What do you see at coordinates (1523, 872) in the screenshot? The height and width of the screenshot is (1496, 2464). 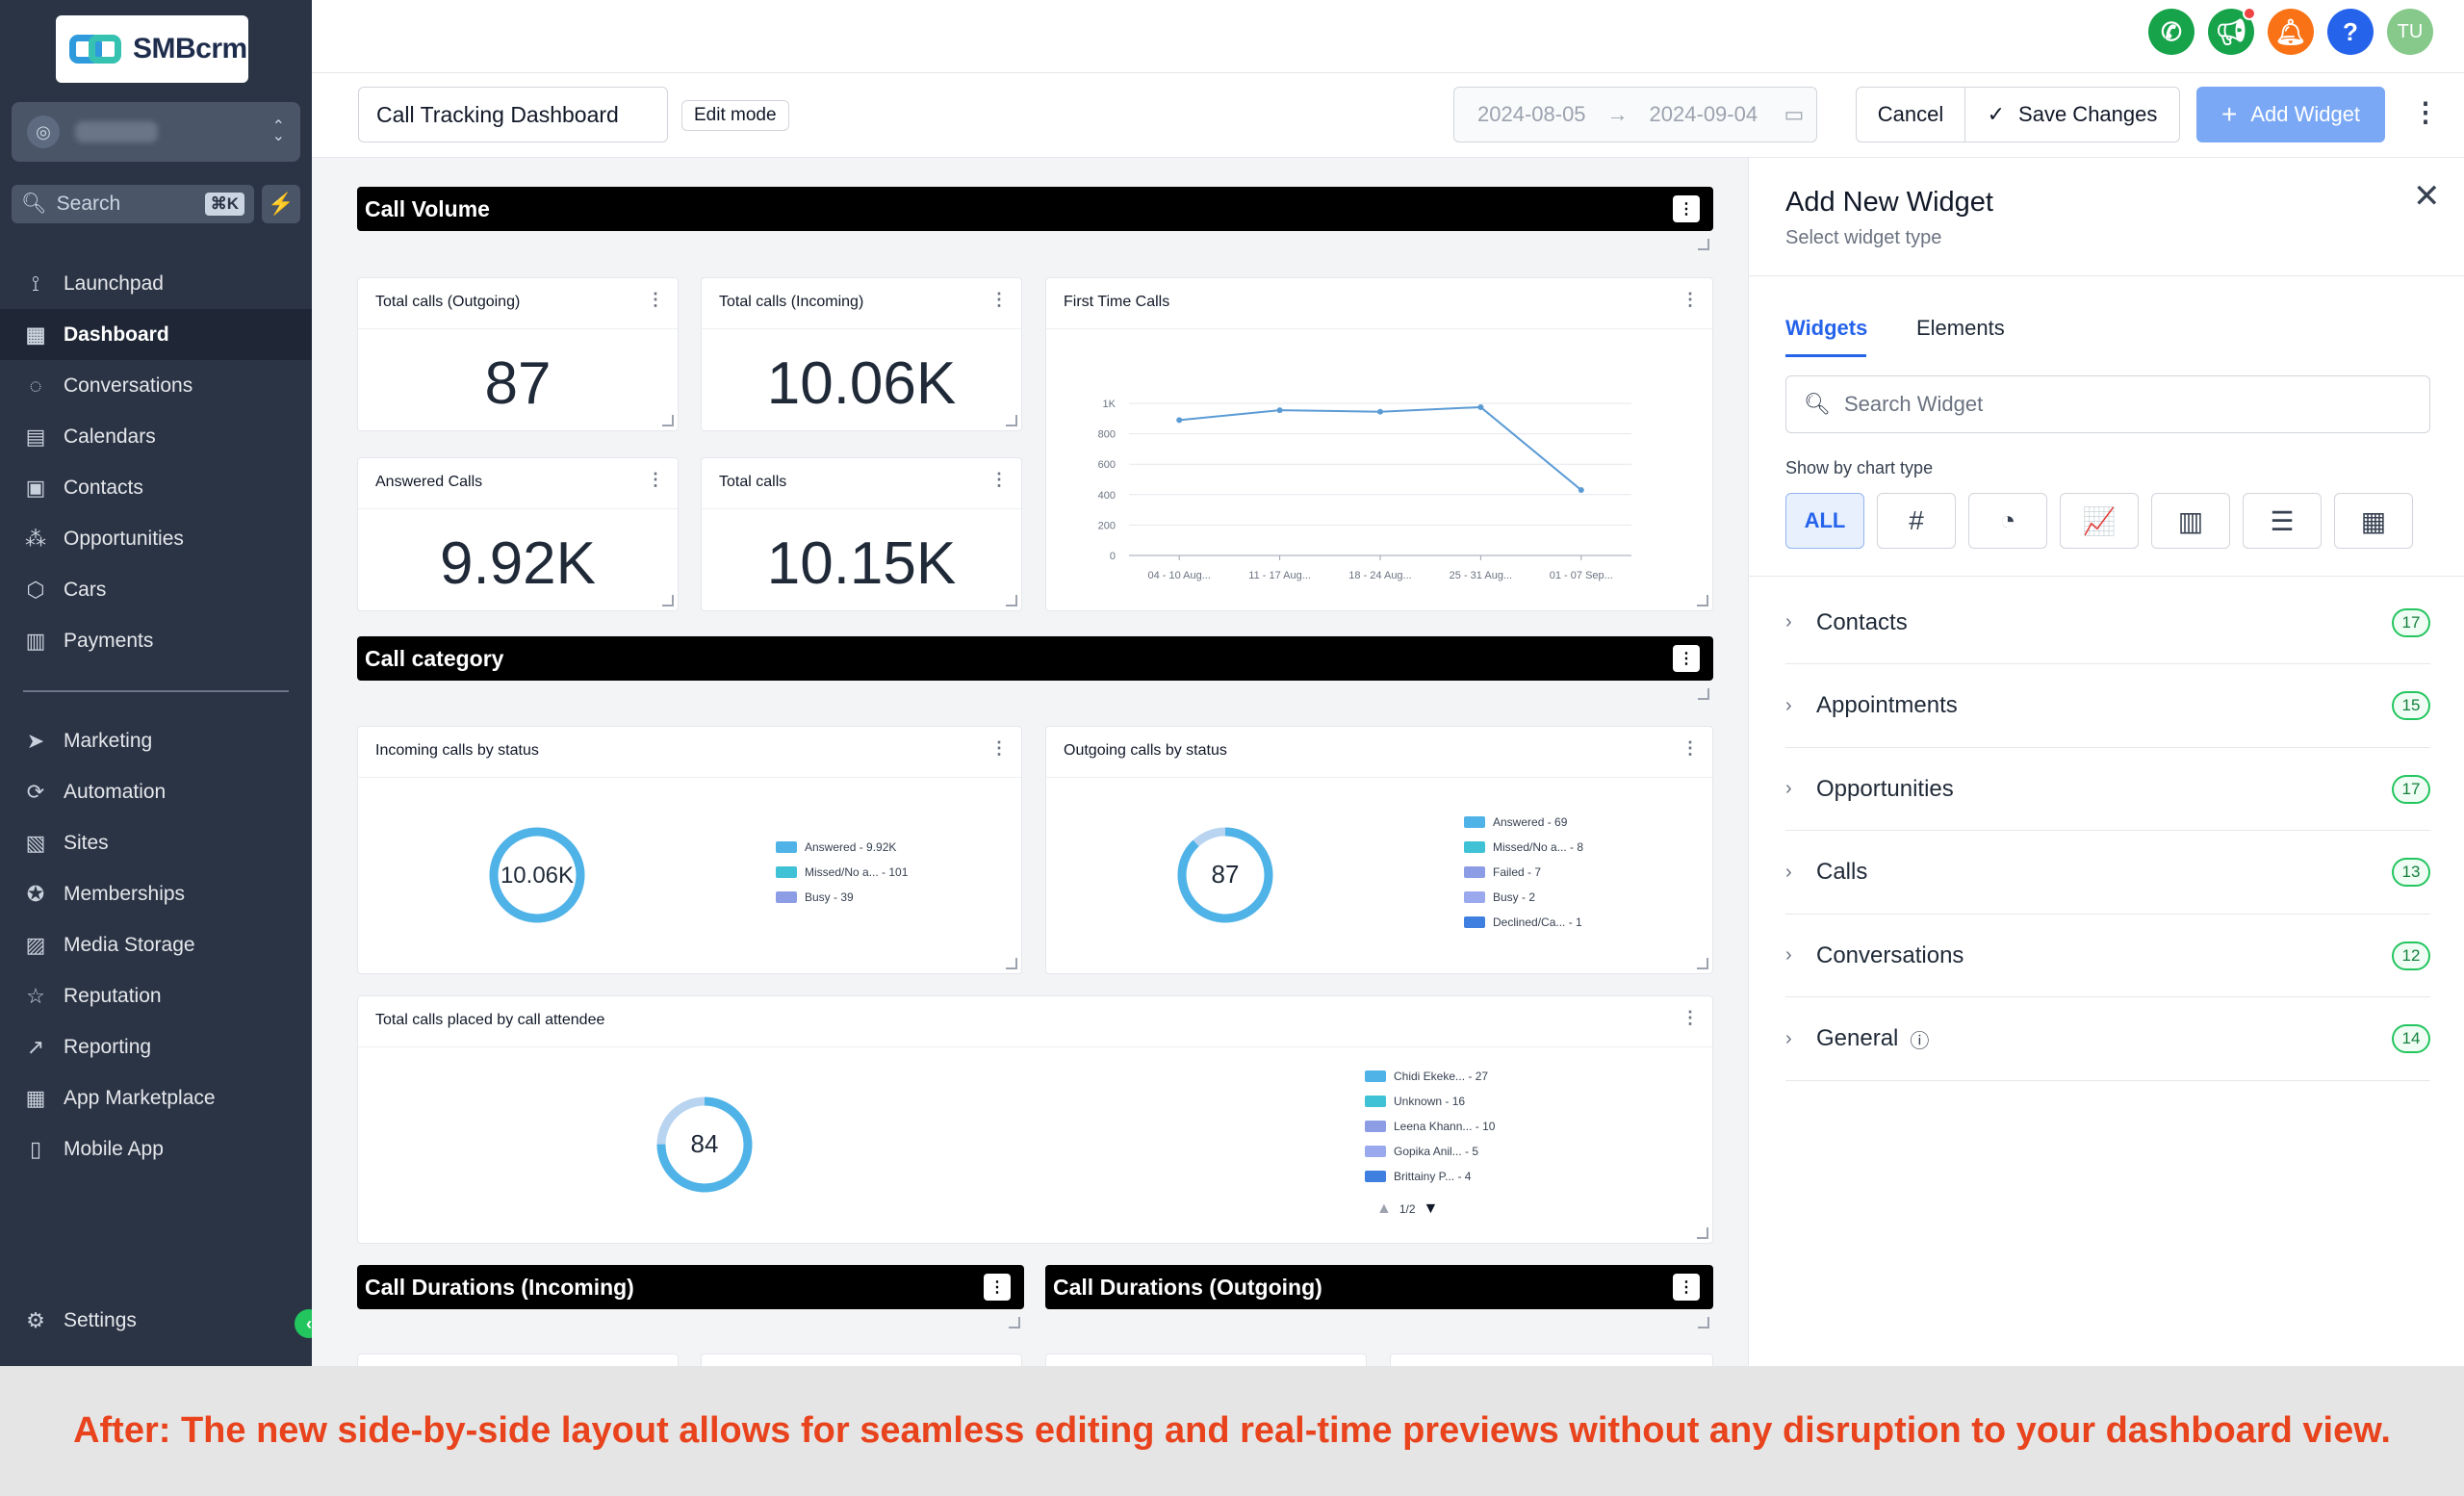 I see `legend-item: Failed - 7` at bounding box center [1523, 872].